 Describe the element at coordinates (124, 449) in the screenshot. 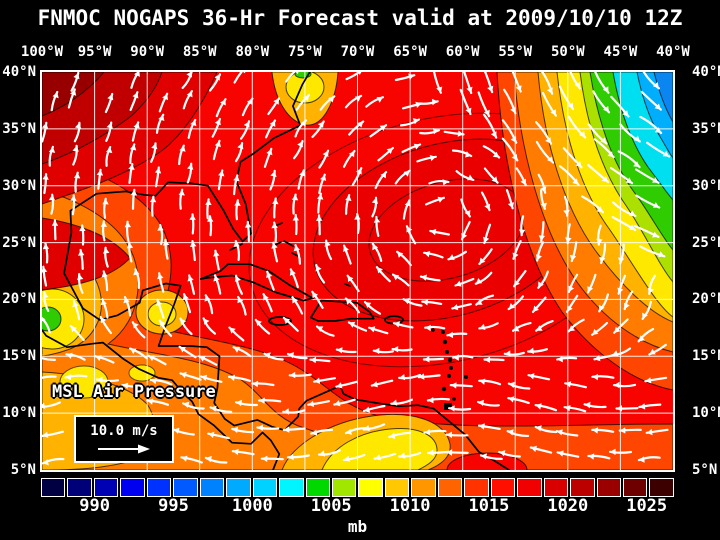

I see `wind-speed-arrow-icon` at that location.